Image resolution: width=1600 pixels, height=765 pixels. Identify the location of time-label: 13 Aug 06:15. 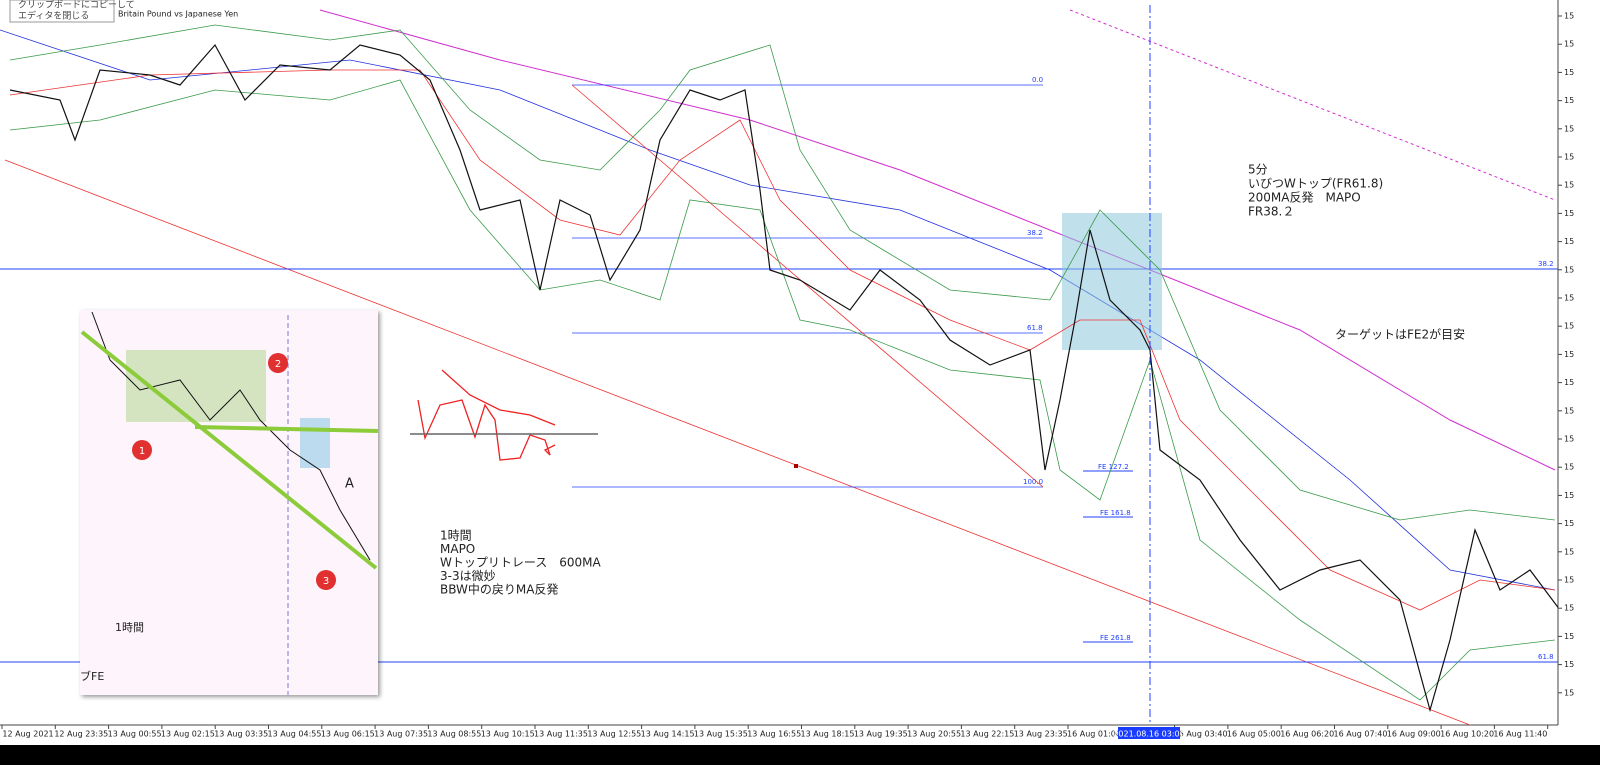
(348, 734).